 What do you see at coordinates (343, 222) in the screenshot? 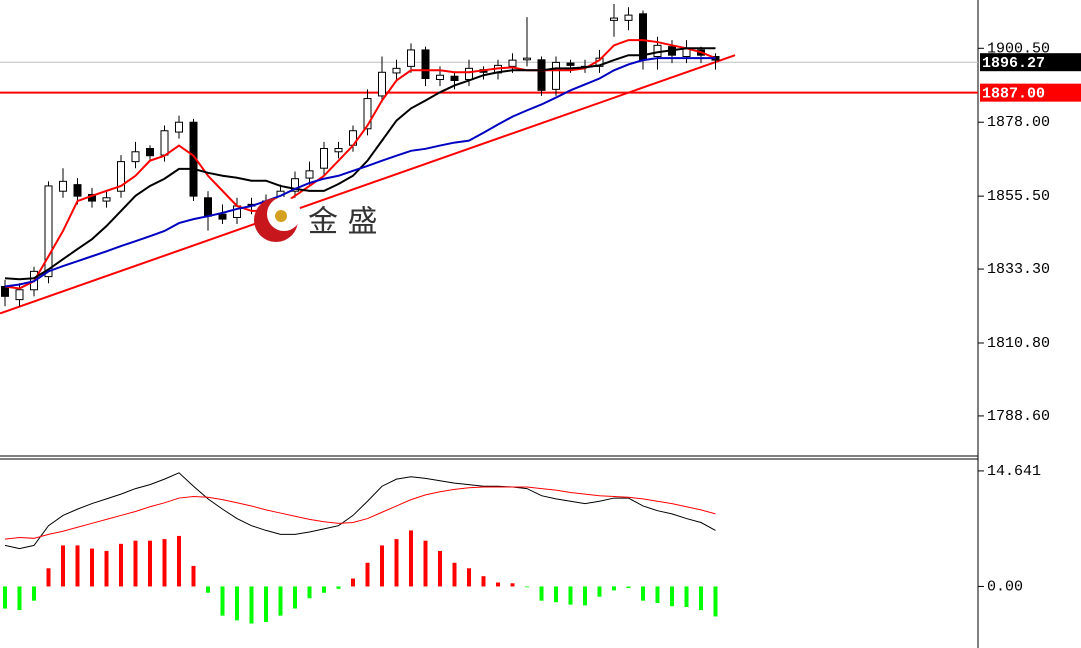
I see `watermark-text: 金 盛` at bounding box center [343, 222].